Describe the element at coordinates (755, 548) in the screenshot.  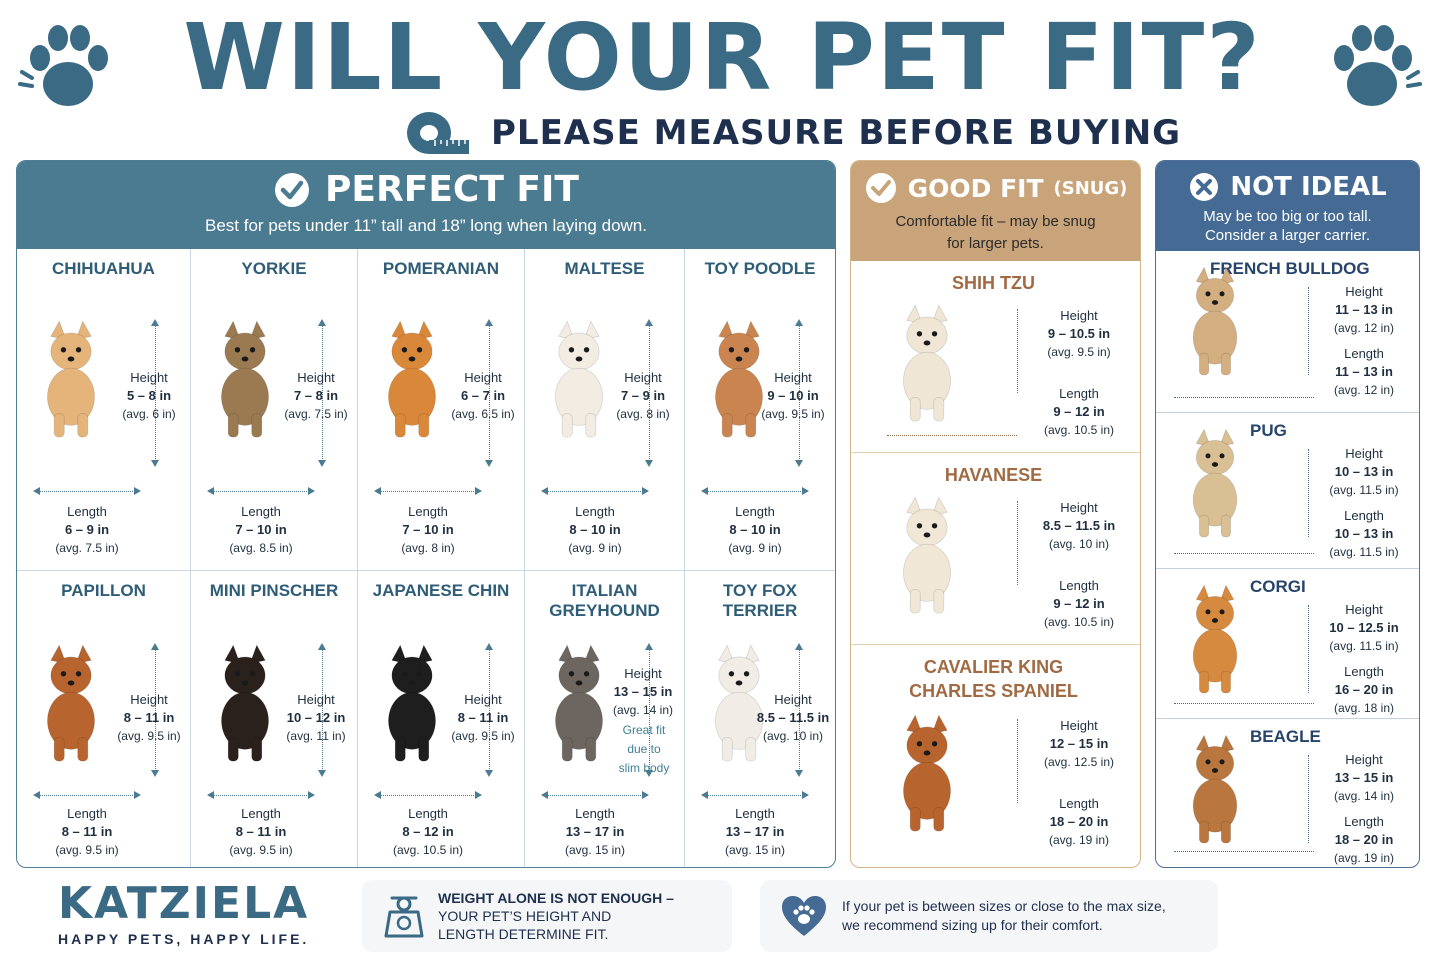
I see `measurement-text: (avg. 9 in)` at that location.